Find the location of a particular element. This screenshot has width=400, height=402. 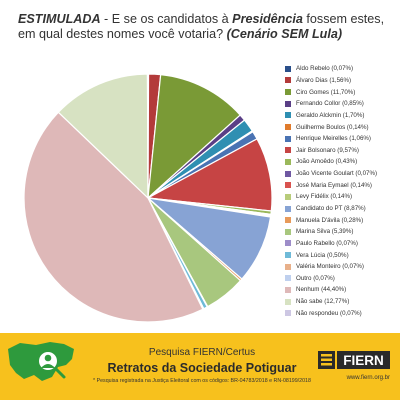

title-question-start: - E se os candidatos à is located at coordinates (166, 19).